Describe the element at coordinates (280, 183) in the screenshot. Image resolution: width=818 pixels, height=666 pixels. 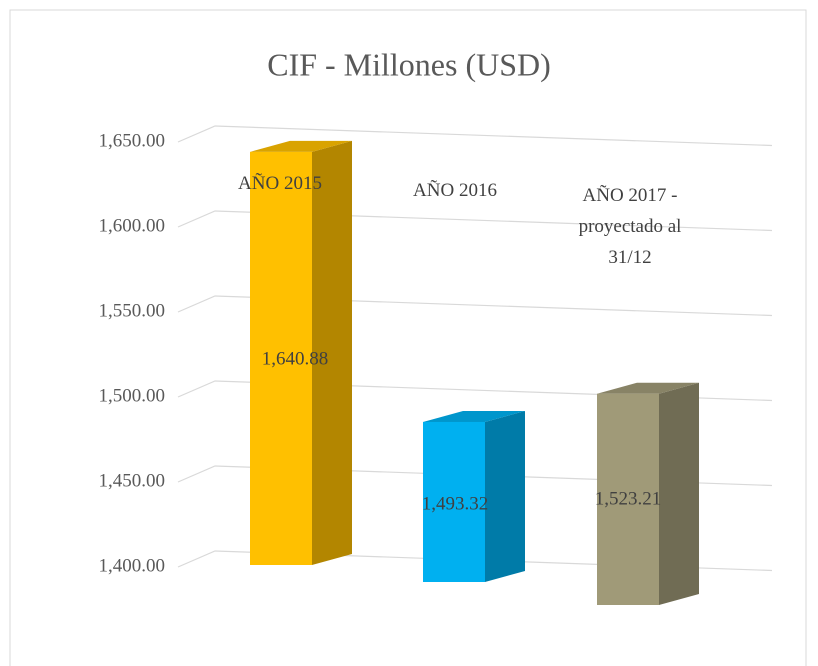
I see `category-label: AÑO 2015` at that location.